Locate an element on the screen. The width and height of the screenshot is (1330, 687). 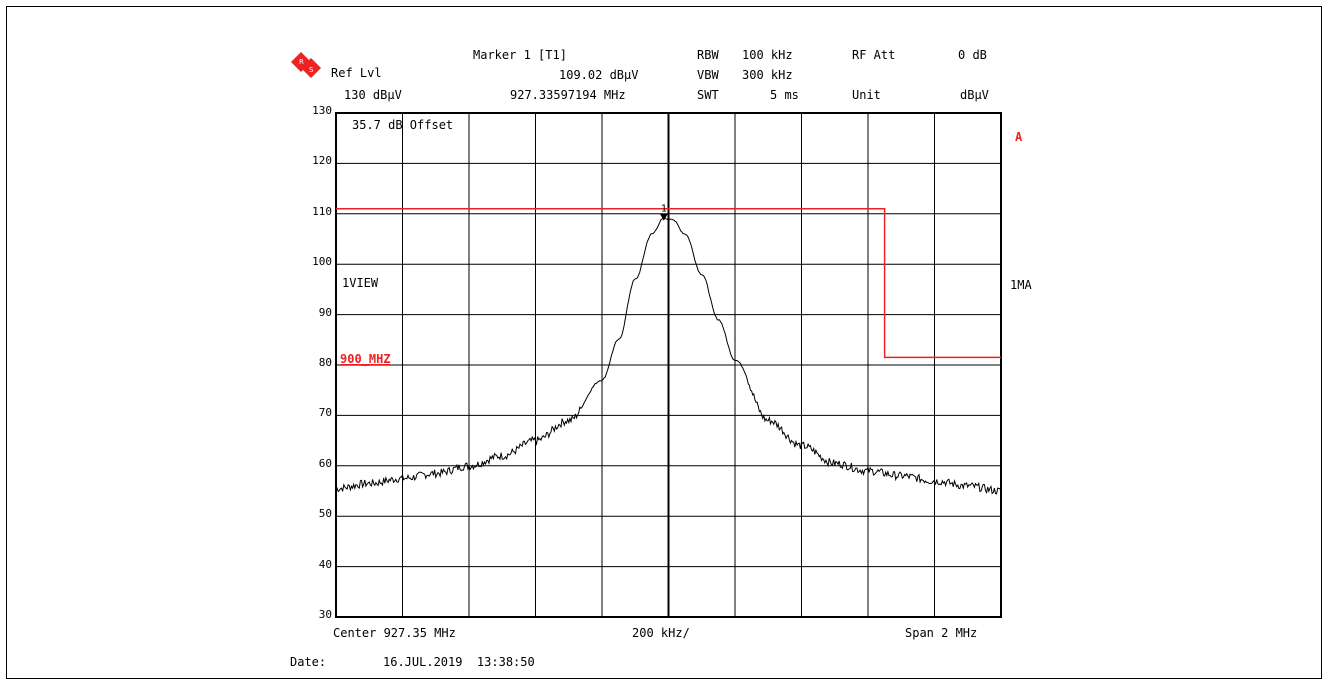
frequency-per-division: 200 kHz/ is located at coordinates (661, 633).